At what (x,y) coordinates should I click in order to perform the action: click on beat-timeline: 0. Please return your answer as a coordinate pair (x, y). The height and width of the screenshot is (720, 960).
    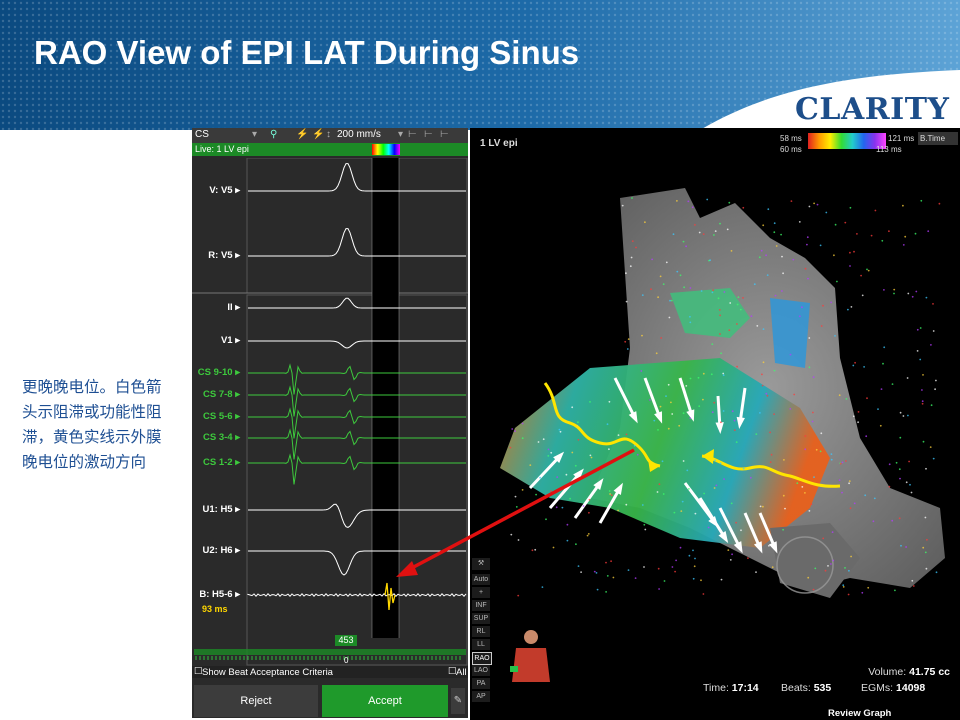
    Looking at the image, I should click on (330, 656).